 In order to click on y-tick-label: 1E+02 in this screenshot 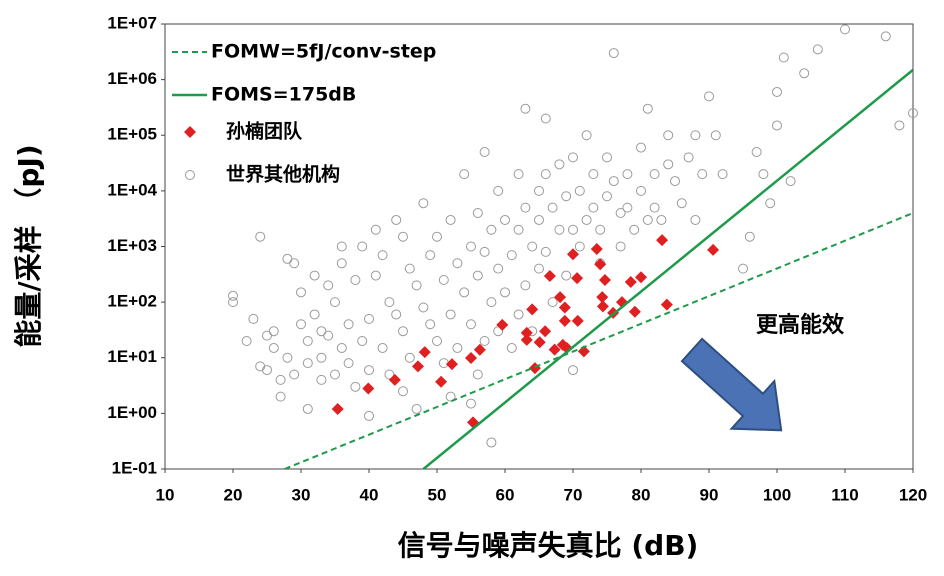, I will do `click(132, 301)`.